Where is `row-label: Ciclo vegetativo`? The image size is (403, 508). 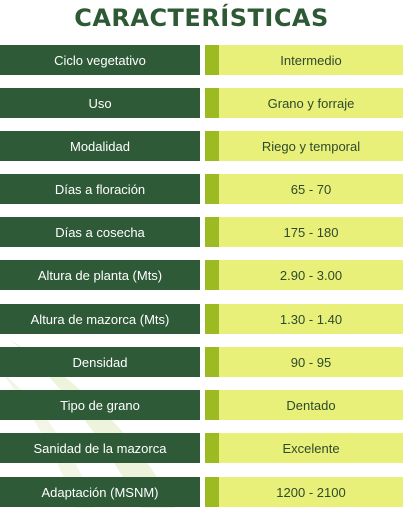 row-label: Ciclo vegetativo is located at coordinates (100, 60).